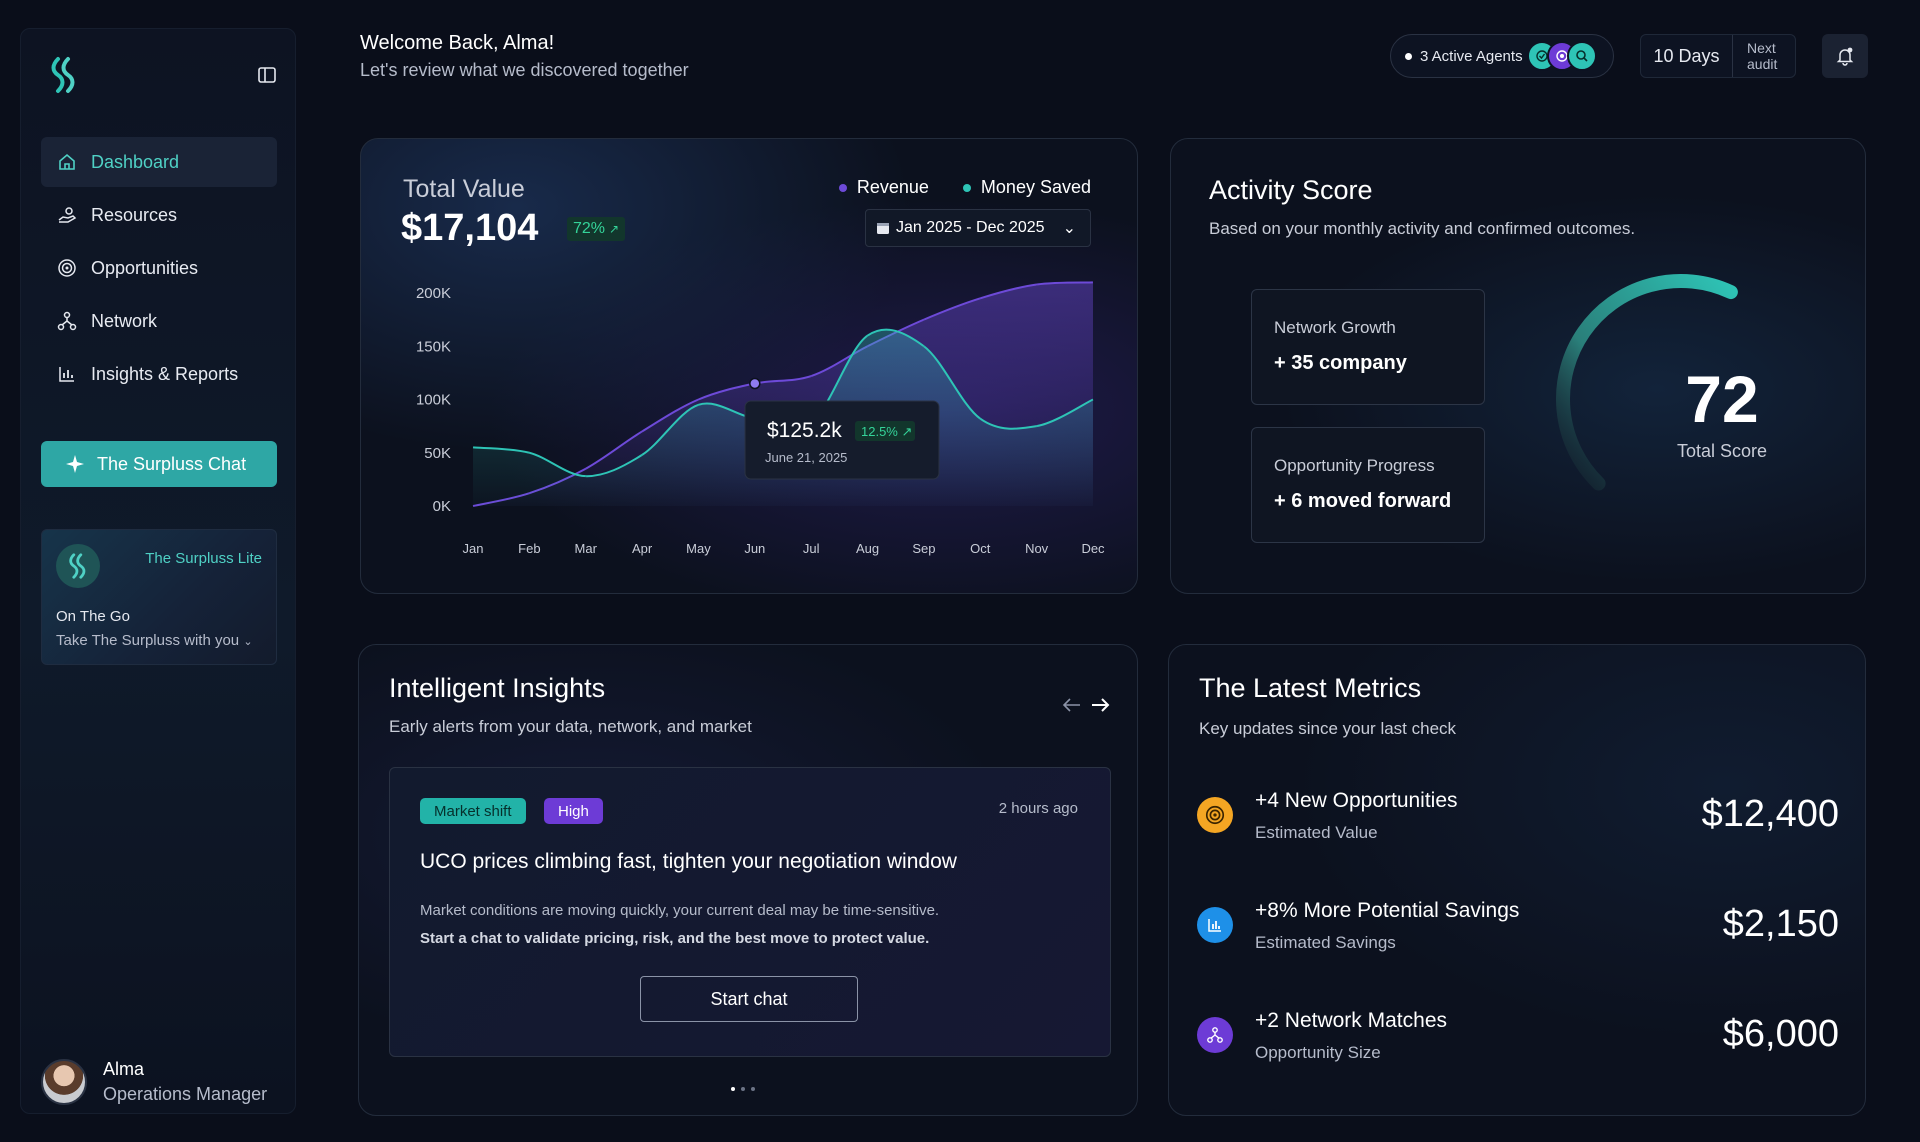 The image size is (1920, 1142). I want to click on carousel-pager, so click(743, 1089).